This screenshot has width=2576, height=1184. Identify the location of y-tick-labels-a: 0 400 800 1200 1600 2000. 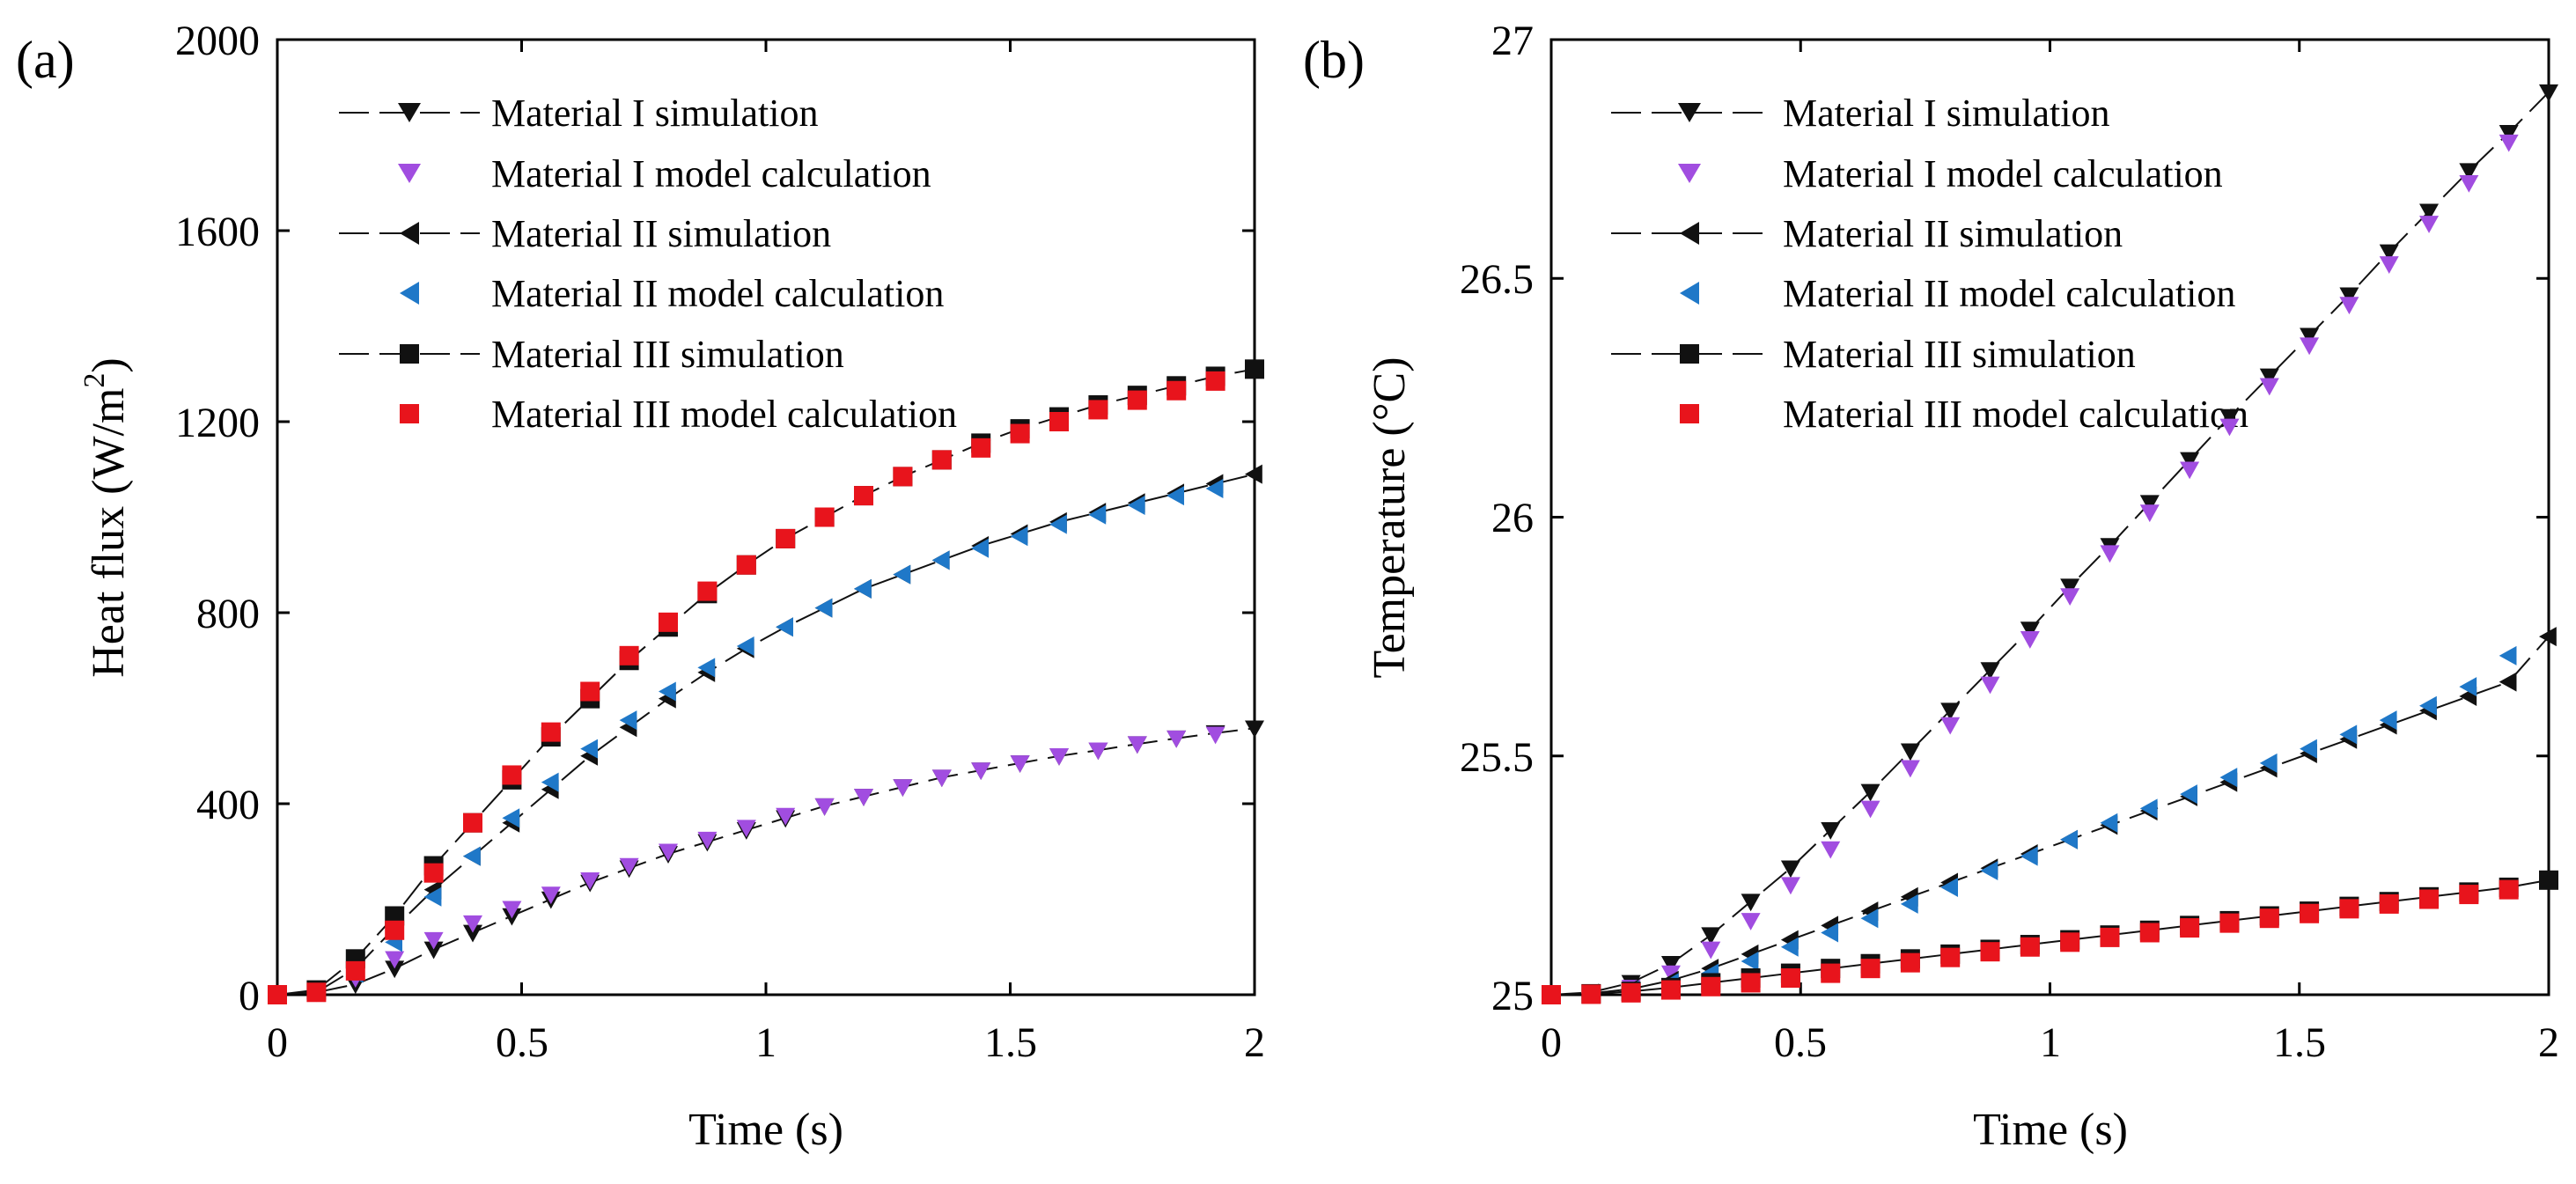
(218, 518).